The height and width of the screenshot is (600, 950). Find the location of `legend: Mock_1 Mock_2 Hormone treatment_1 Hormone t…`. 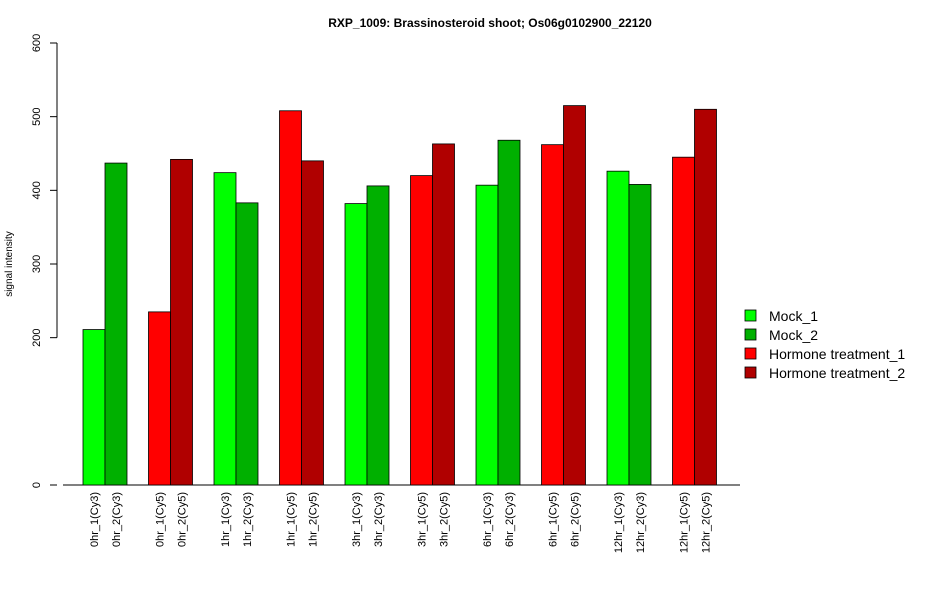

legend: Mock_1 Mock_2 Hormone treatment_1 Hormone t… is located at coordinates (824, 344).